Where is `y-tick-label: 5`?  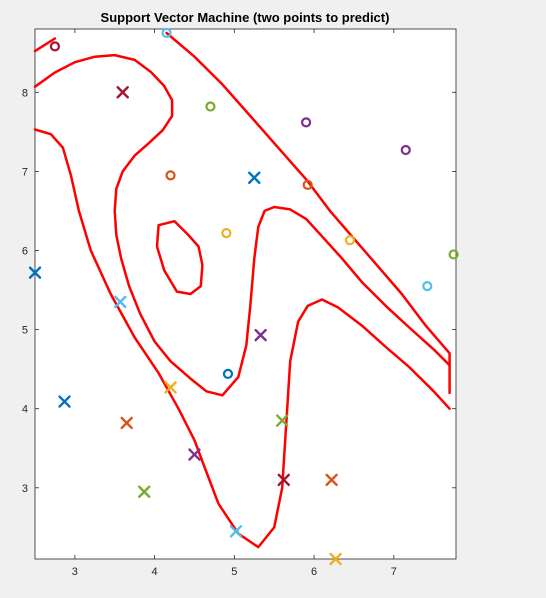
y-tick-label: 5 is located at coordinates (25, 331).